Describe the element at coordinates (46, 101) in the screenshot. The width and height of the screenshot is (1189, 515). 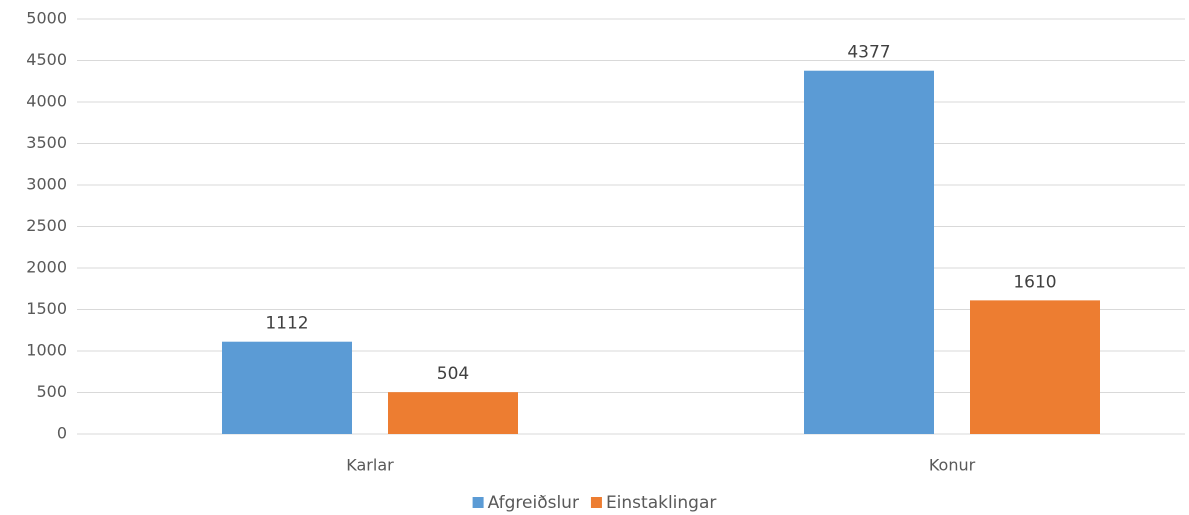
I see `y-tick-label: 4000` at that location.